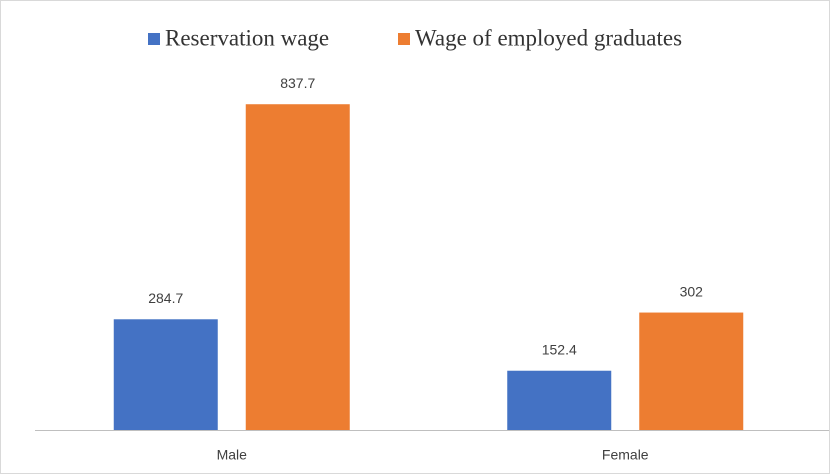 The width and height of the screenshot is (830, 474). I want to click on data-label: 284.7, so click(165, 298).